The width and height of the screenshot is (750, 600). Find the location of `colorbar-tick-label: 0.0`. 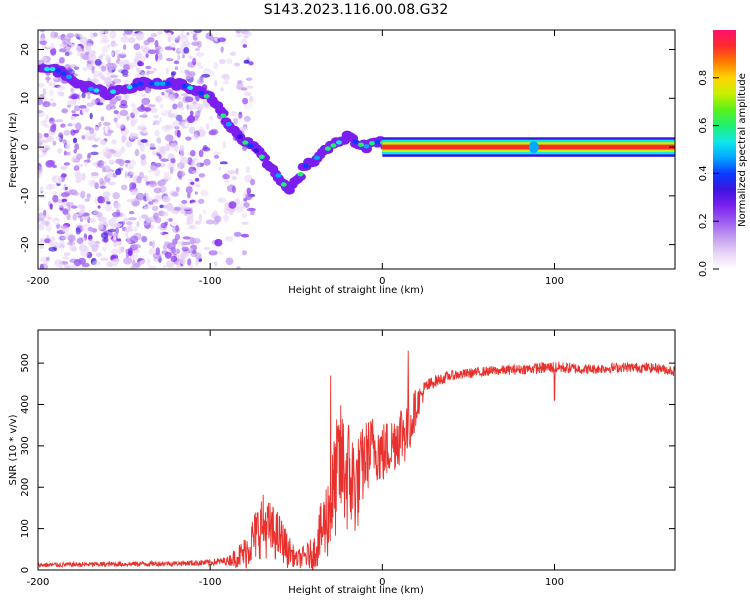

colorbar-tick-label: 0.0 is located at coordinates (703, 269).